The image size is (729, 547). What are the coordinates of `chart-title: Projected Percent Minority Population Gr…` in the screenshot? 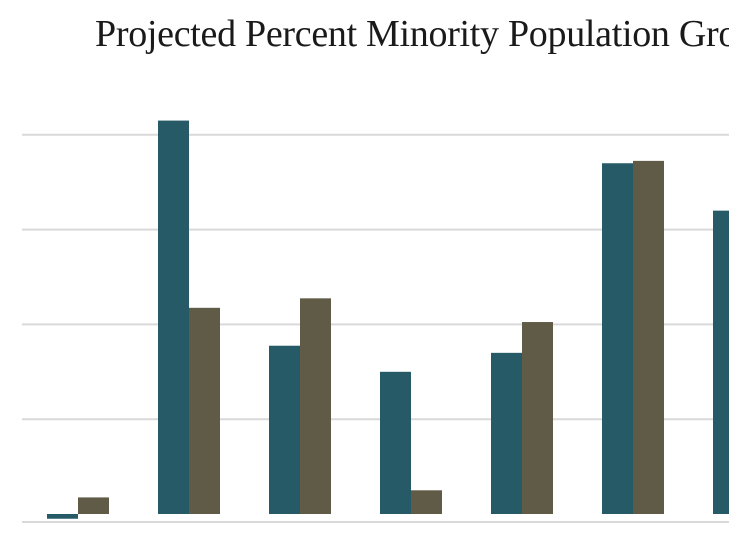 It's located at (412, 34).